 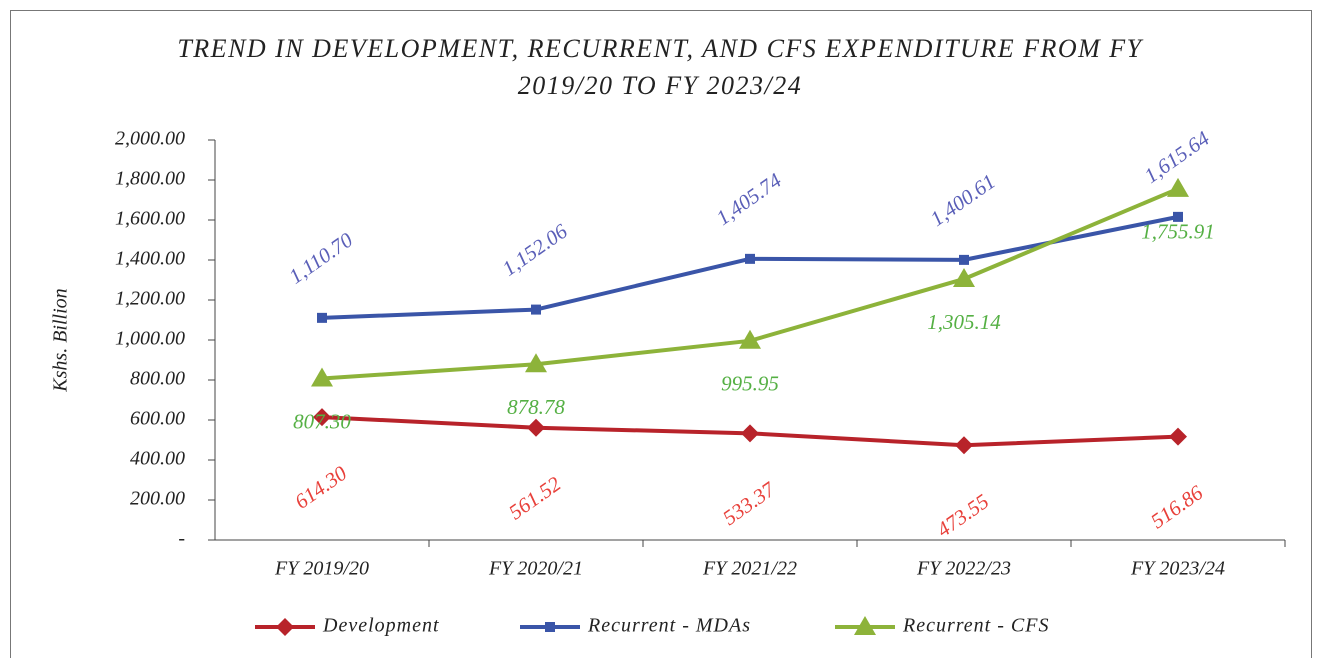 What do you see at coordinates (535, 250) in the screenshot?
I see `data-label: 1,152.06` at bounding box center [535, 250].